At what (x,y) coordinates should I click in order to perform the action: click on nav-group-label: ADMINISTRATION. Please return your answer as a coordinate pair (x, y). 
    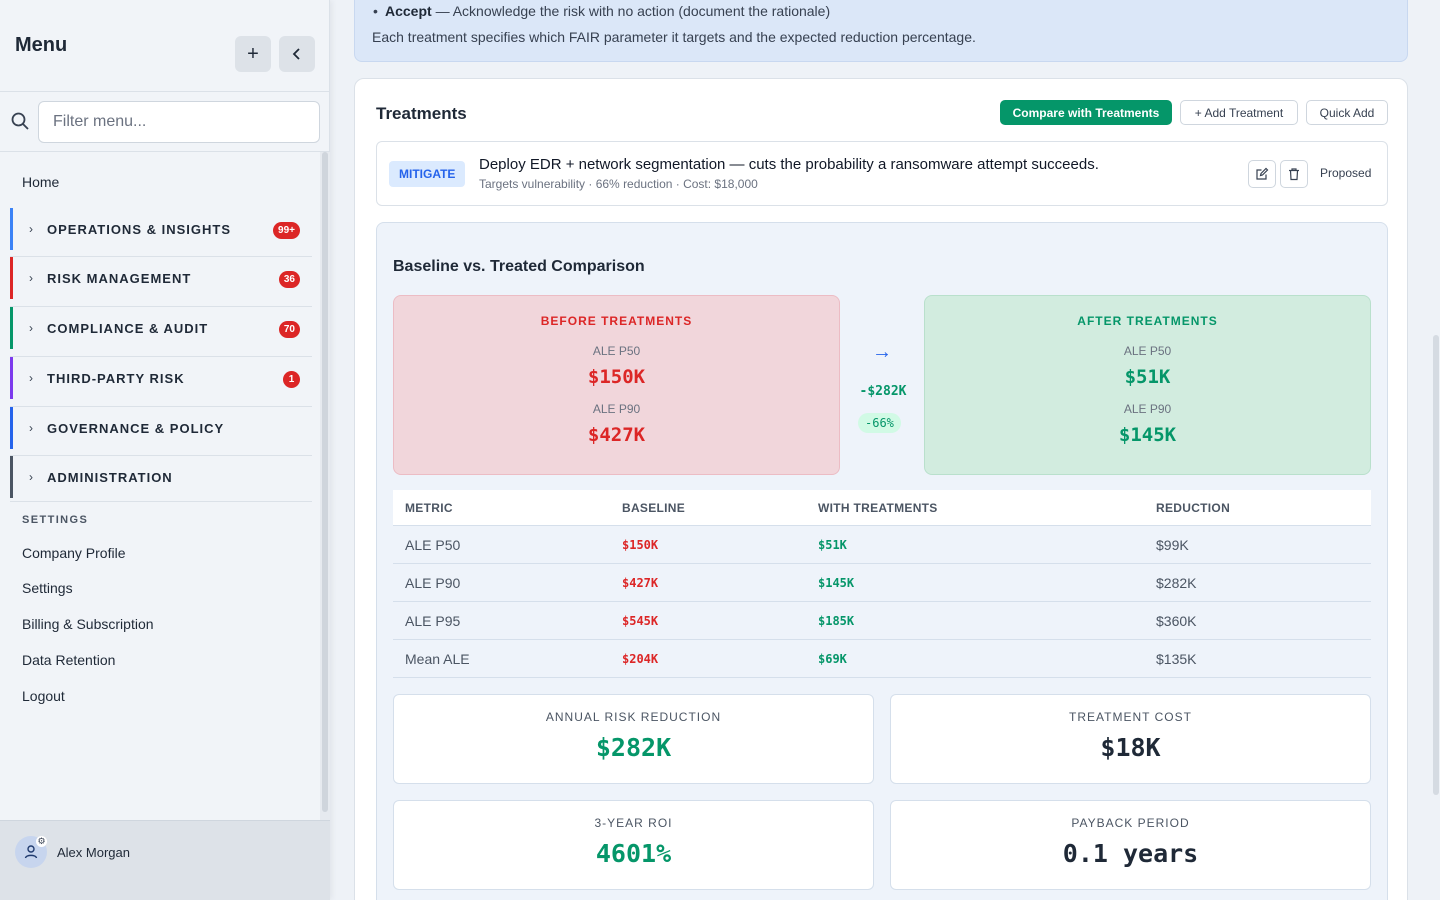
    Looking at the image, I should click on (110, 477).